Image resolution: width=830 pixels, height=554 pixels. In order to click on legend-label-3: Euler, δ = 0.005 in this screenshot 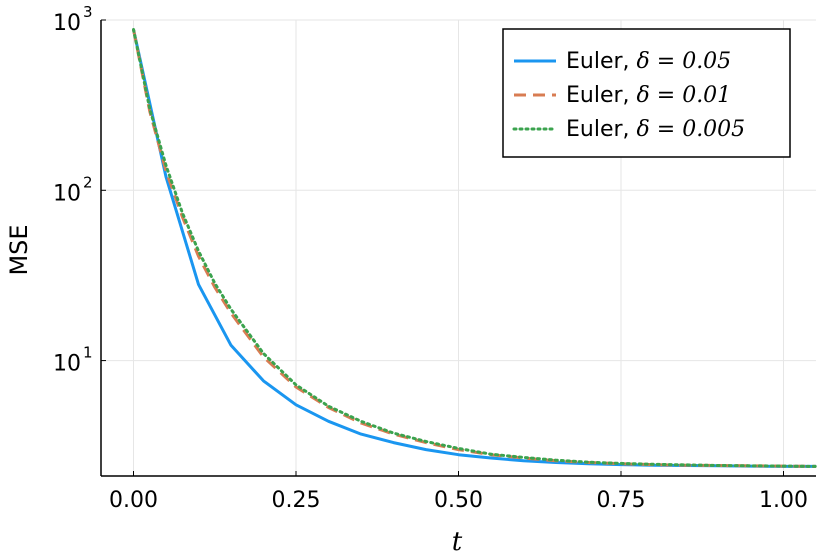, I will do `click(655, 129)`.